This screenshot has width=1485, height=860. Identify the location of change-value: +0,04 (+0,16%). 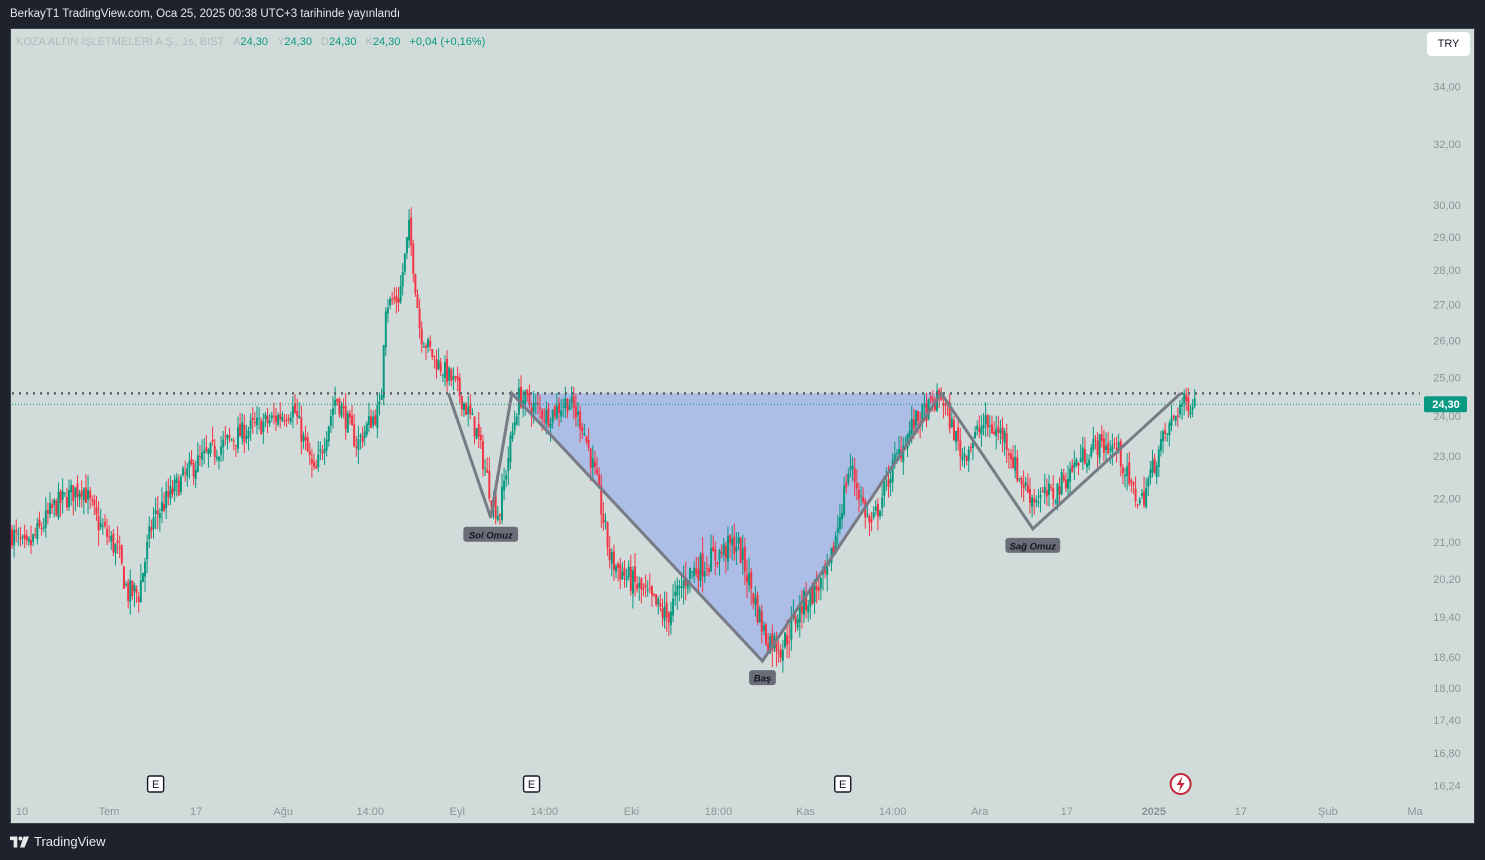
(447, 42).